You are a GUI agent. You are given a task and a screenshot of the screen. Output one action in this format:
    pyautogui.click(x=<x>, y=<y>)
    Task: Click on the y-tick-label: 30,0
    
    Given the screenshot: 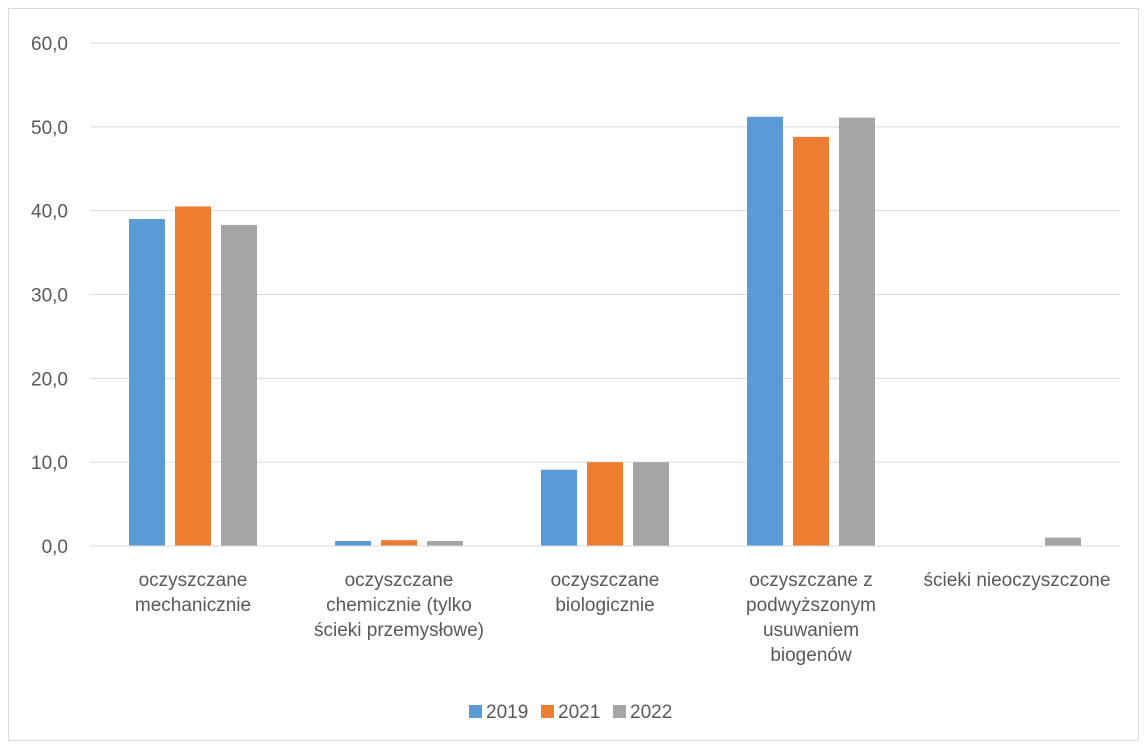 What is the action you would take?
    pyautogui.click(x=49, y=296)
    